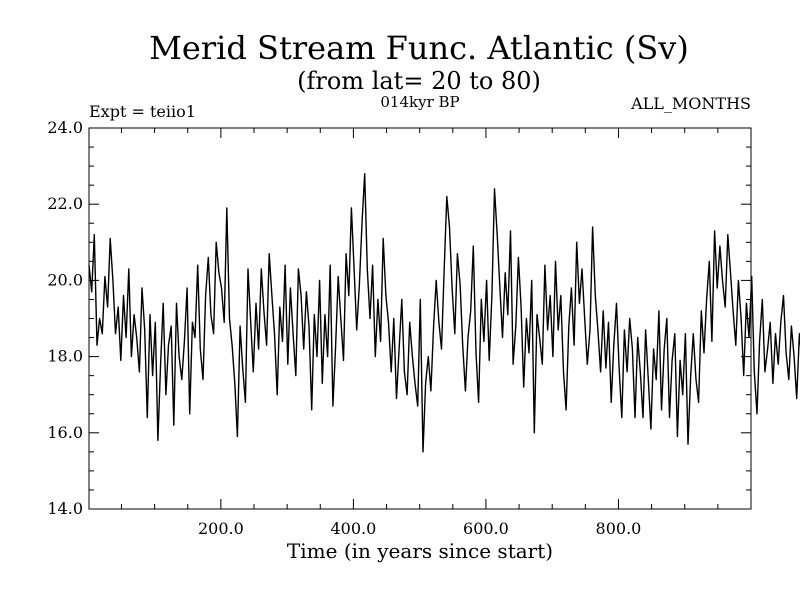 The image size is (800, 600). Describe the element at coordinates (619, 528) in the screenshot. I see `x-tick-label: 800.0` at that location.